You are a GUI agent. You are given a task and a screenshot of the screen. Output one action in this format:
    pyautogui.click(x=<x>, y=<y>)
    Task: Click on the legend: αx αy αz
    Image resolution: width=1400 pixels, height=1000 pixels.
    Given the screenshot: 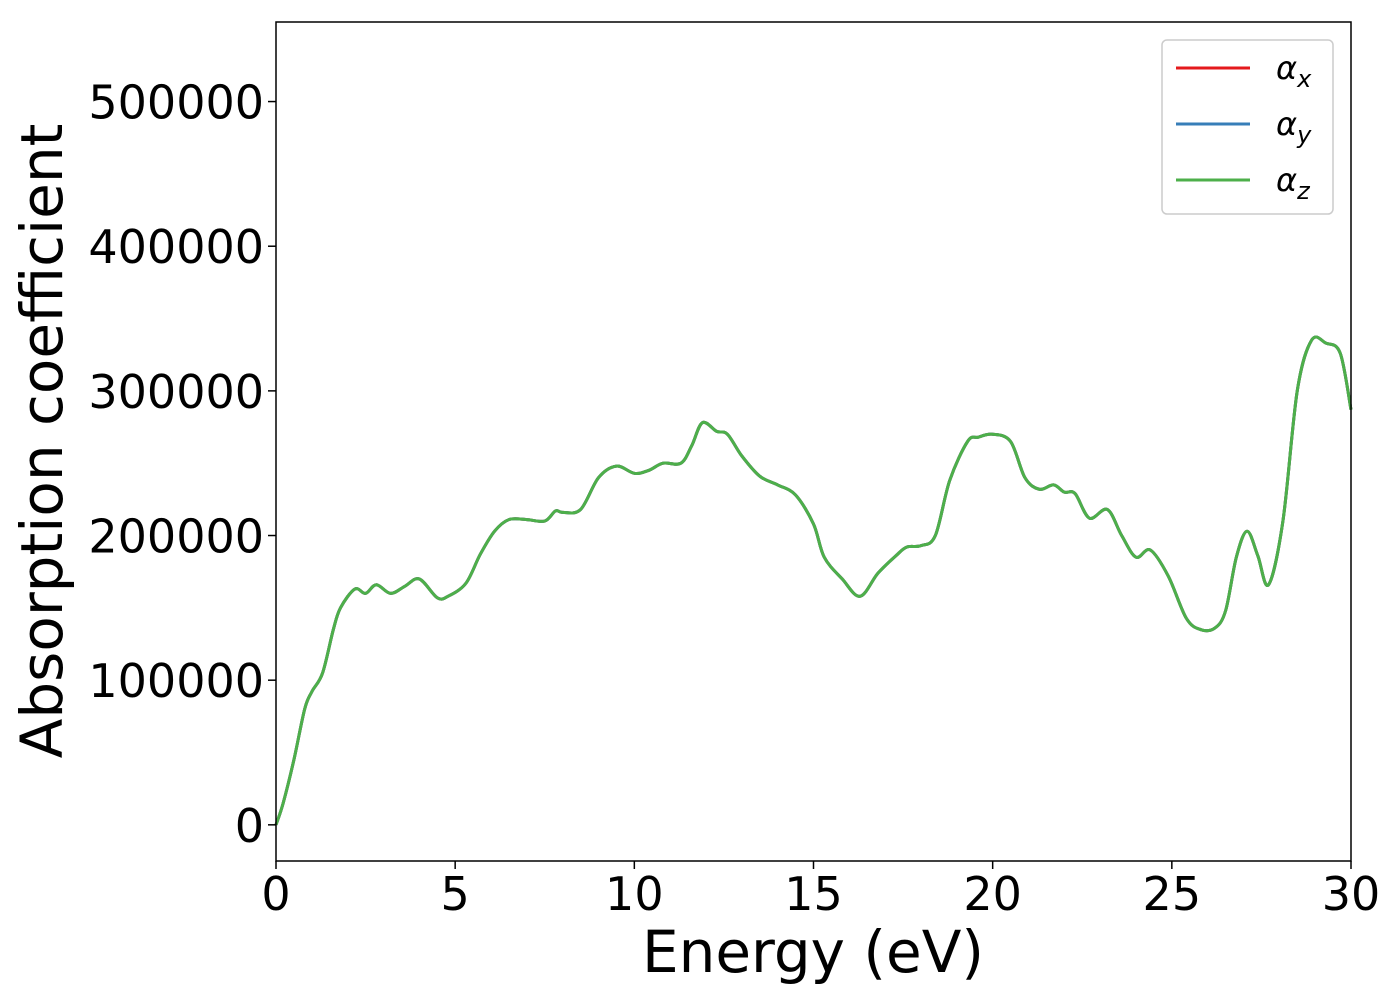 What is the action you would take?
    pyautogui.click(x=1247, y=127)
    